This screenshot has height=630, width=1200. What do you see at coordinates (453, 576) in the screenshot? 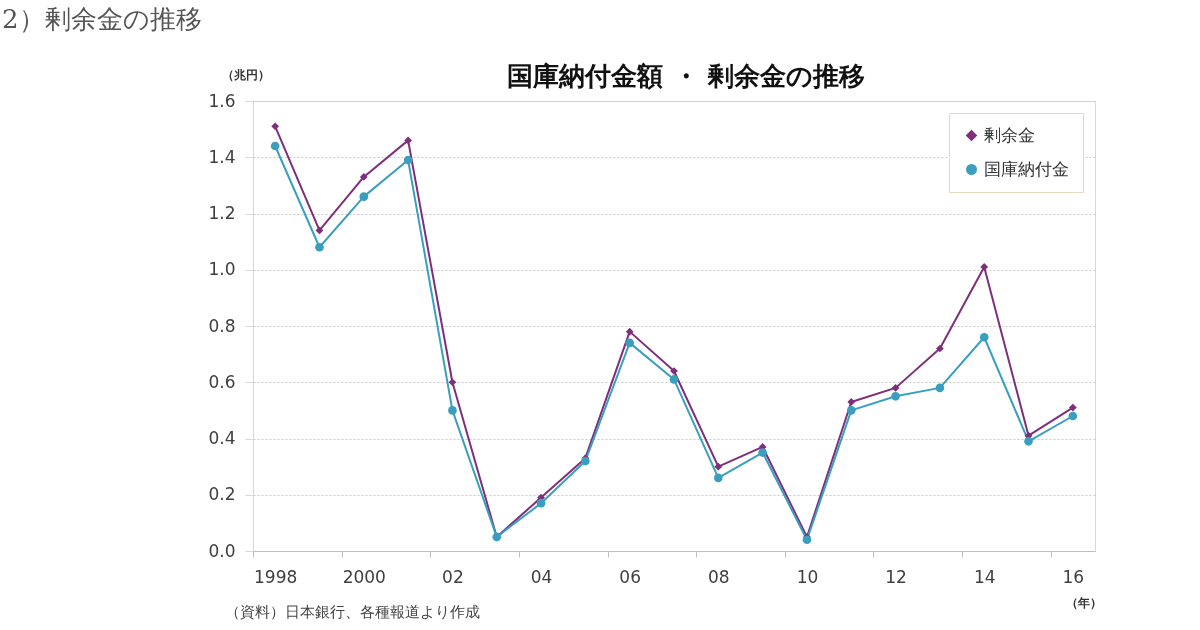
I see `x-tick-label: 02` at bounding box center [453, 576].